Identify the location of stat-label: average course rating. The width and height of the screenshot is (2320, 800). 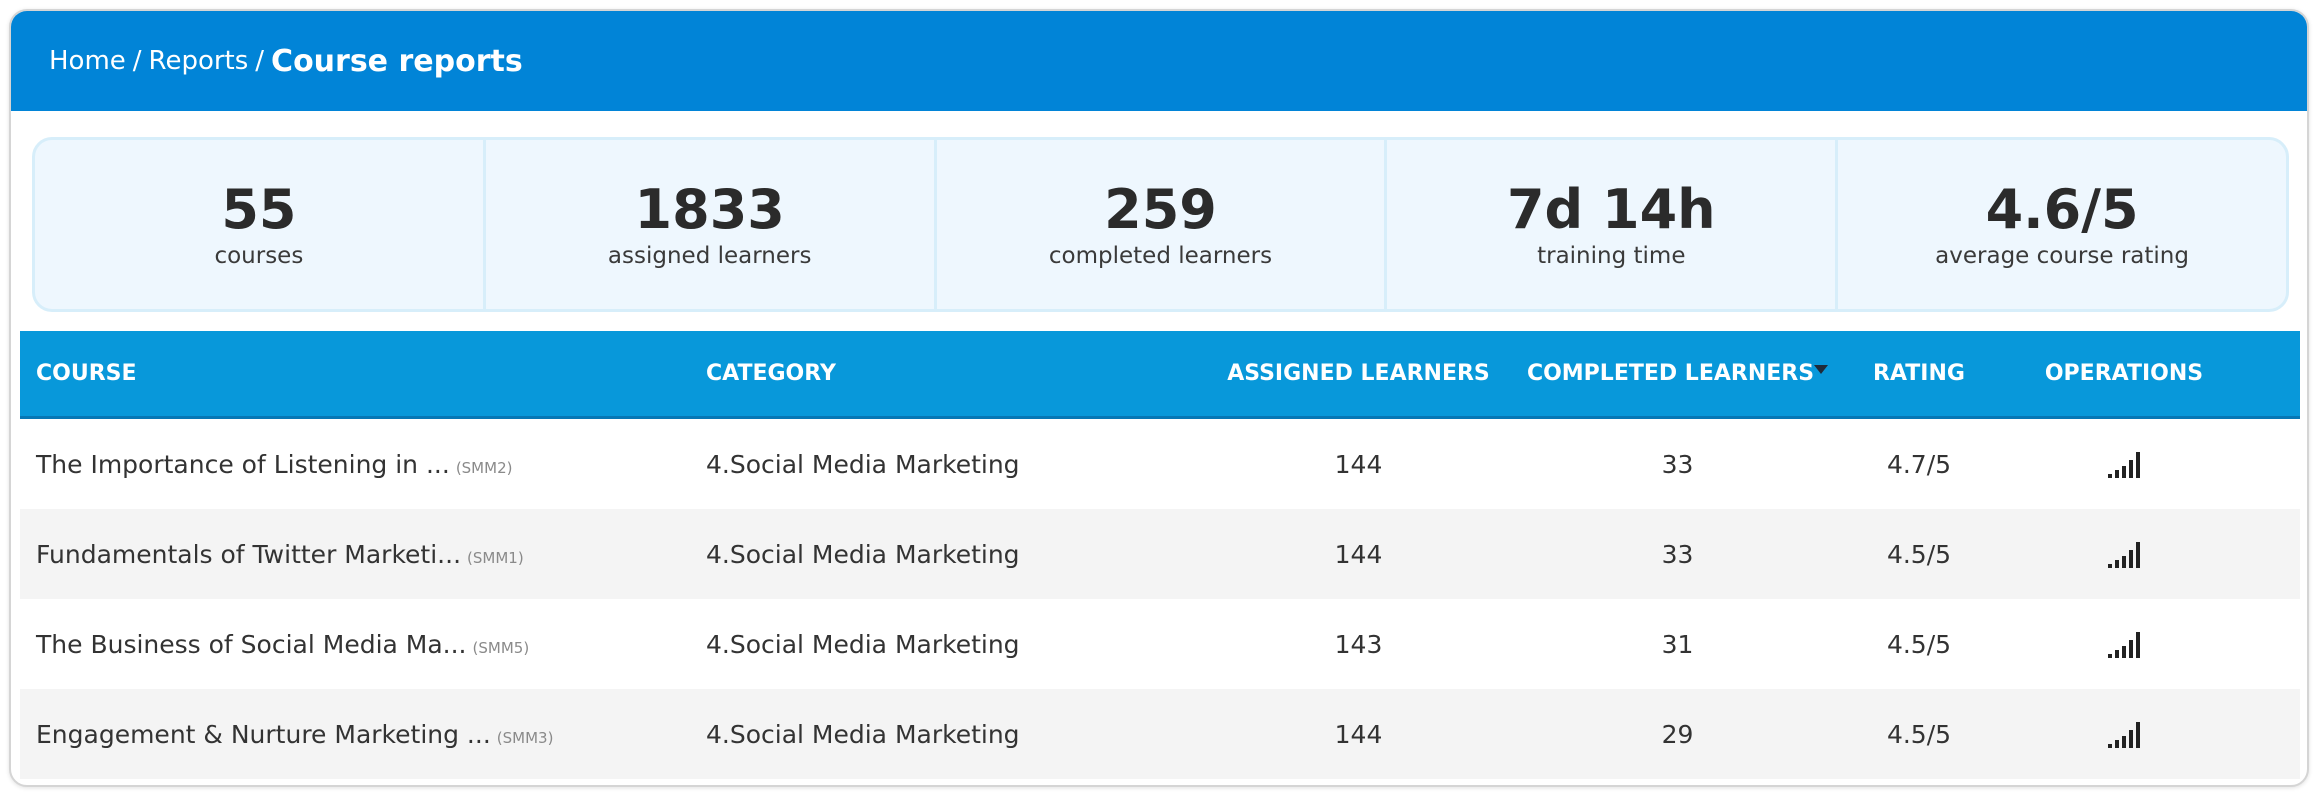
(2062, 255).